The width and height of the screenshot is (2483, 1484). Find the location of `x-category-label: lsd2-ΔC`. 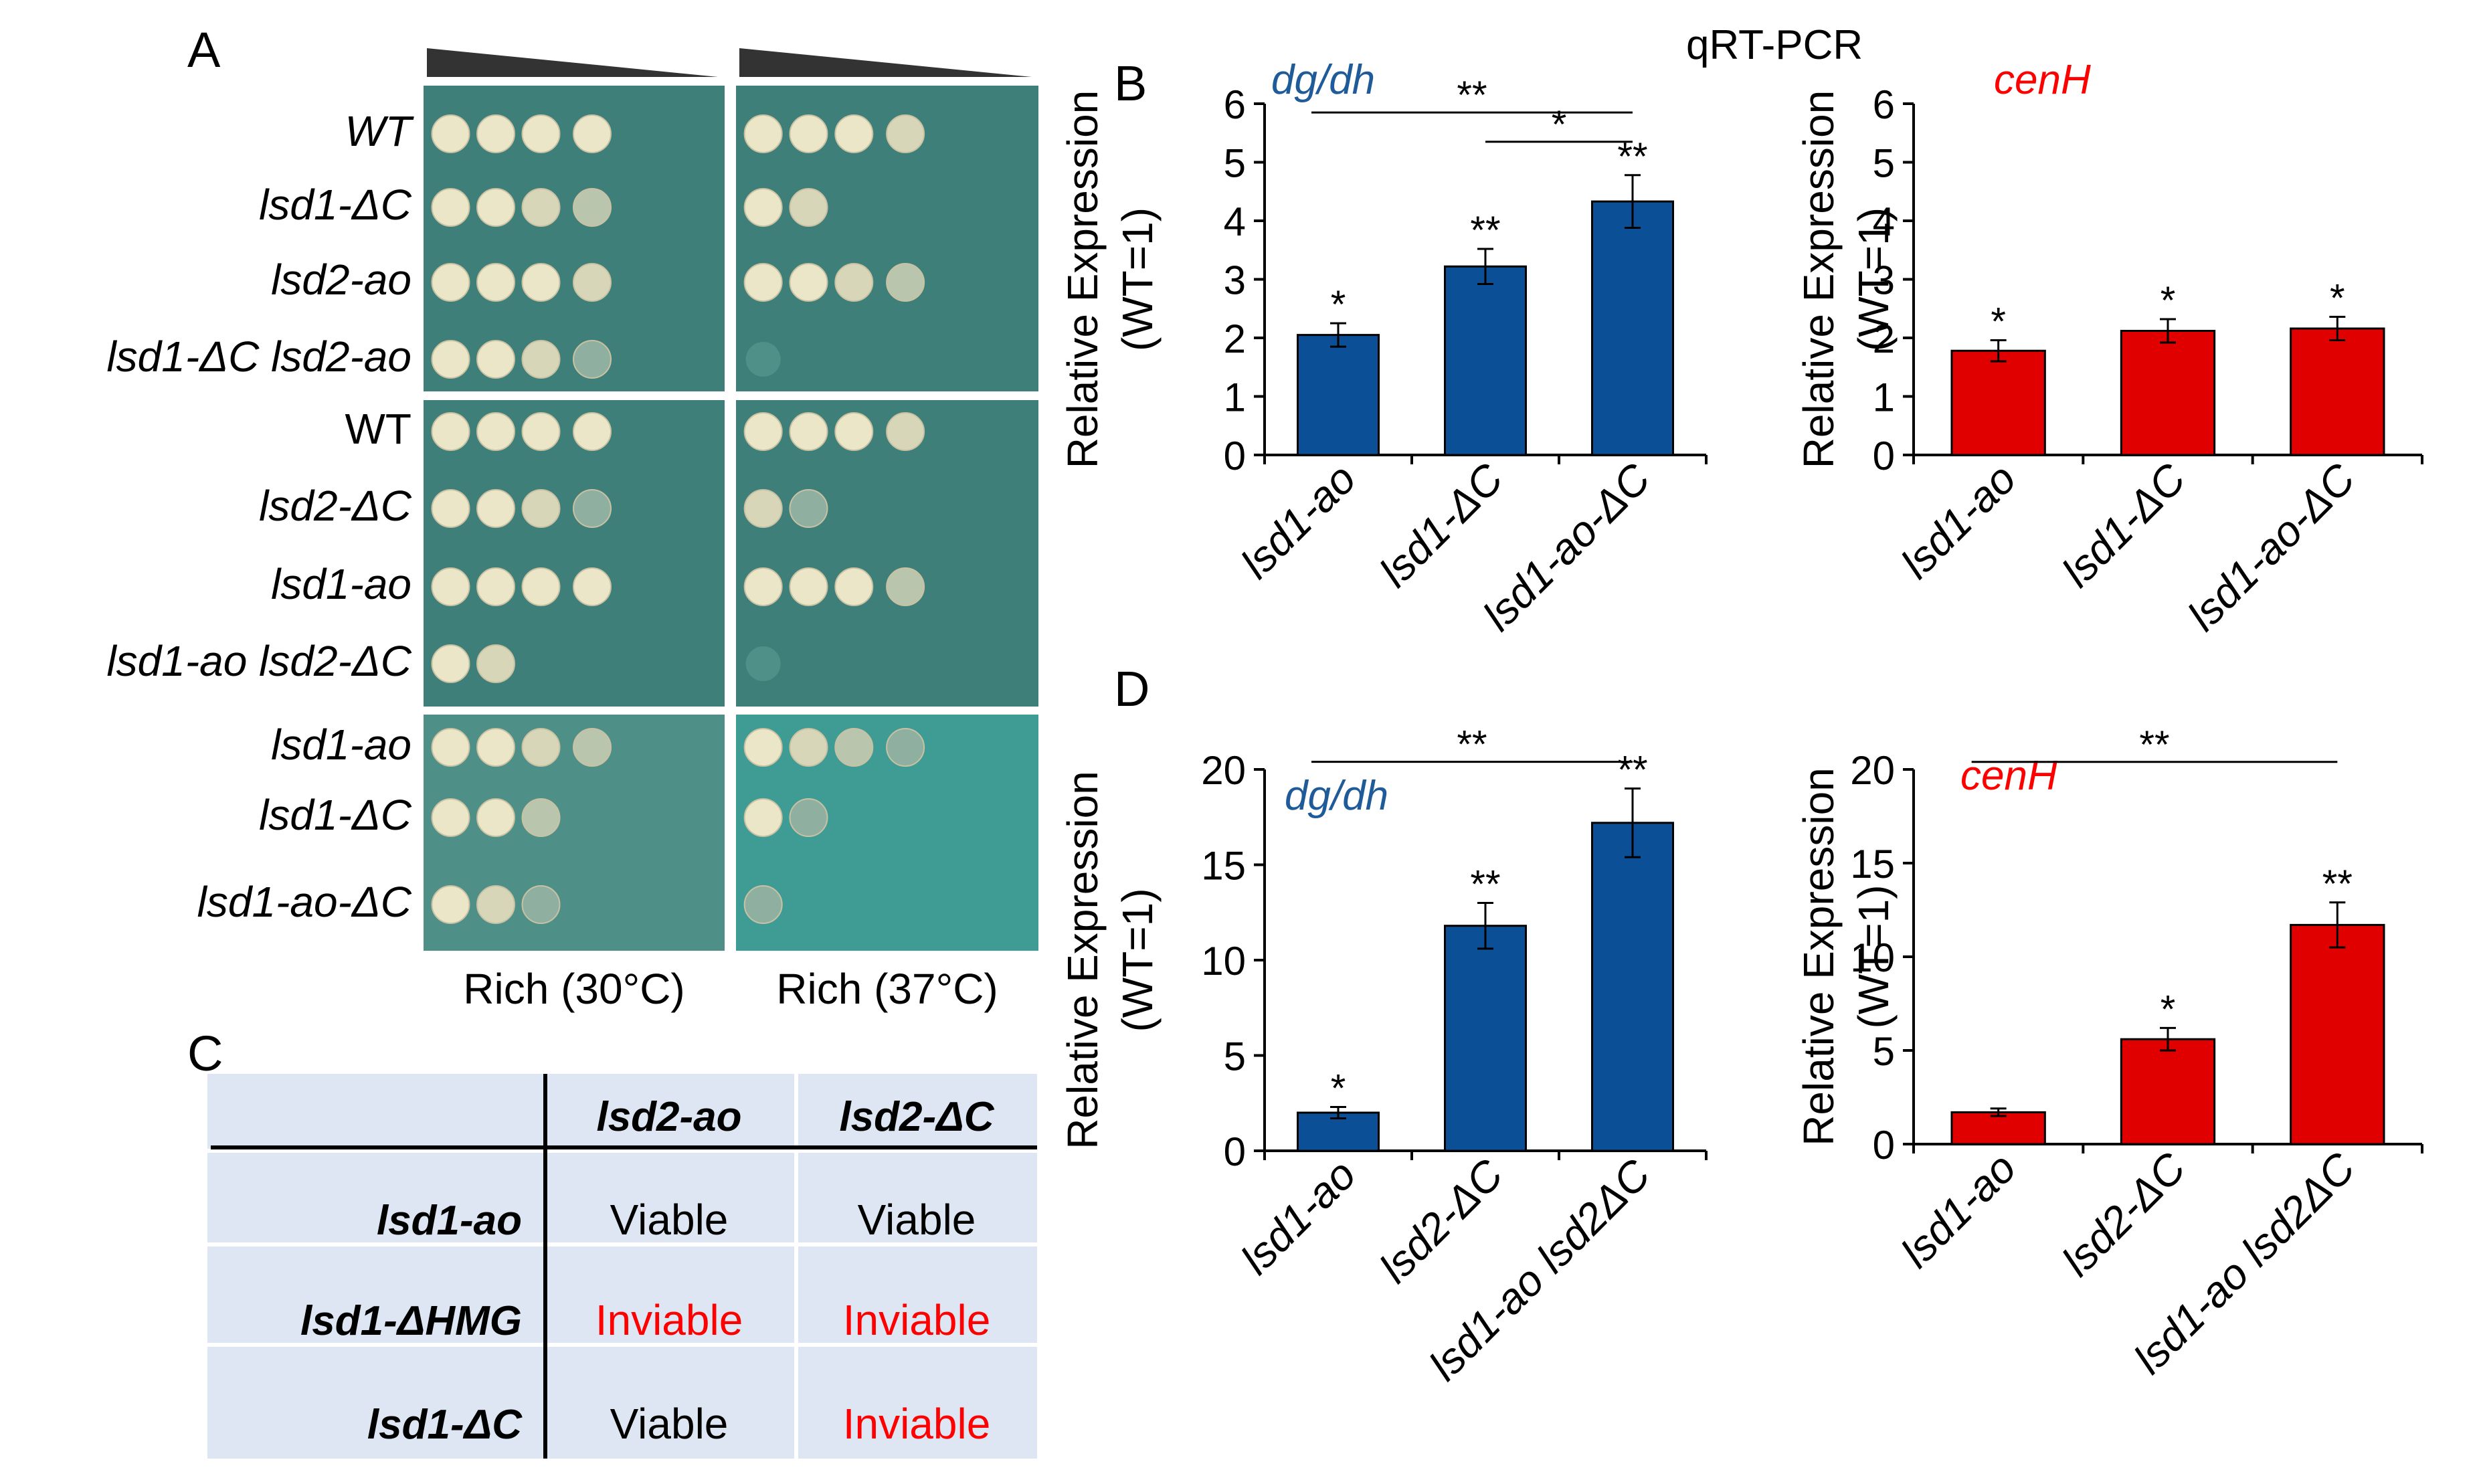

x-category-label: lsd2-ΔC is located at coordinates (1442, 1220).